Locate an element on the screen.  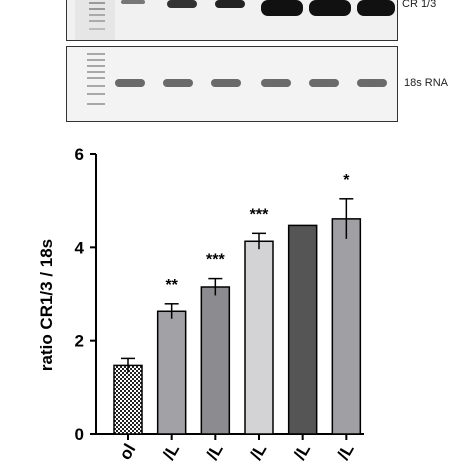
y-tick-label: 2 is located at coordinates (79, 341).